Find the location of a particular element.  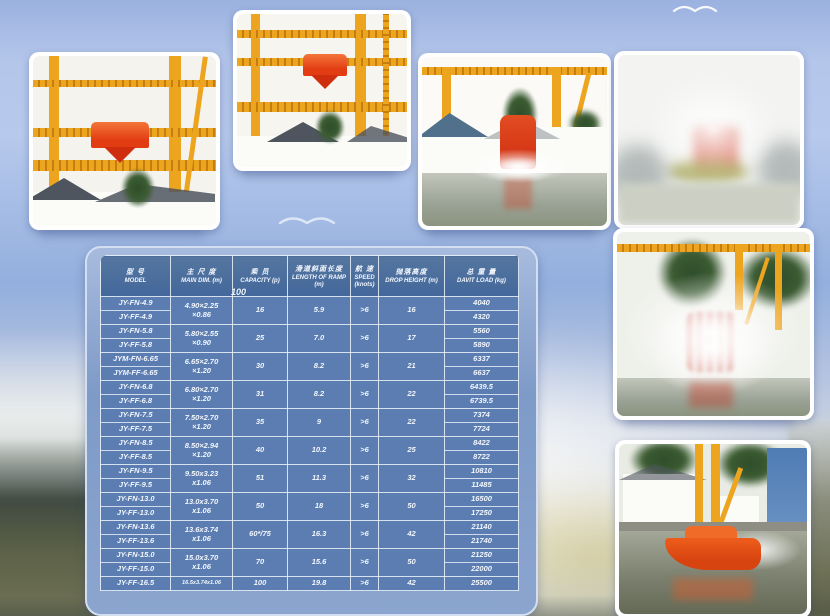

photo-mist-splash is located at coordinates (709, 140).